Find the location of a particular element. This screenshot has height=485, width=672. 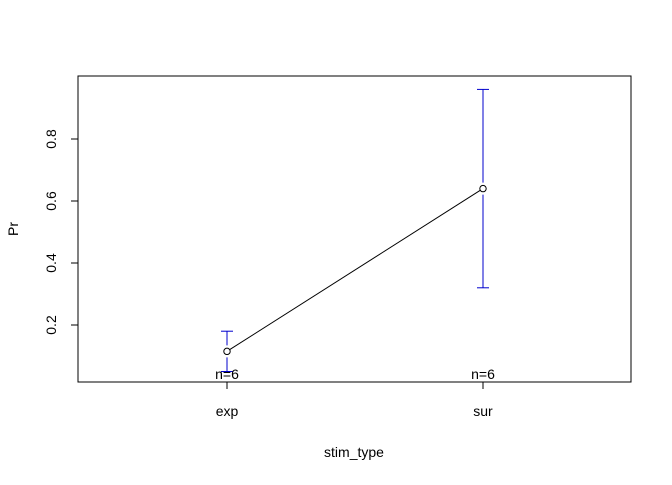

x-tick-label: sur is located at coordinates (483, 411).